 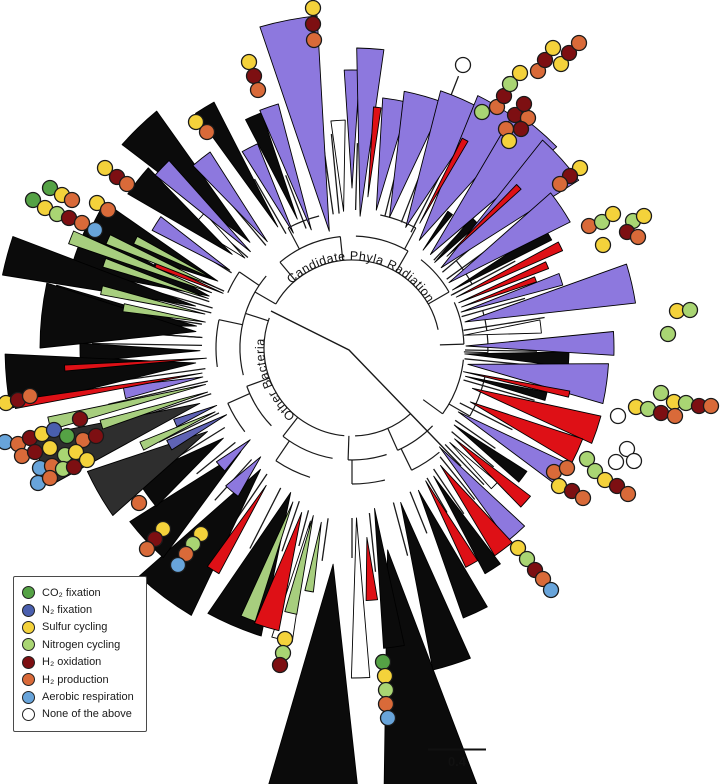 What do you see at coordinates (28, 627) in the screenshot?
I see `sulfur-cycling-swatch-icon` at bounding box center [28, 627].